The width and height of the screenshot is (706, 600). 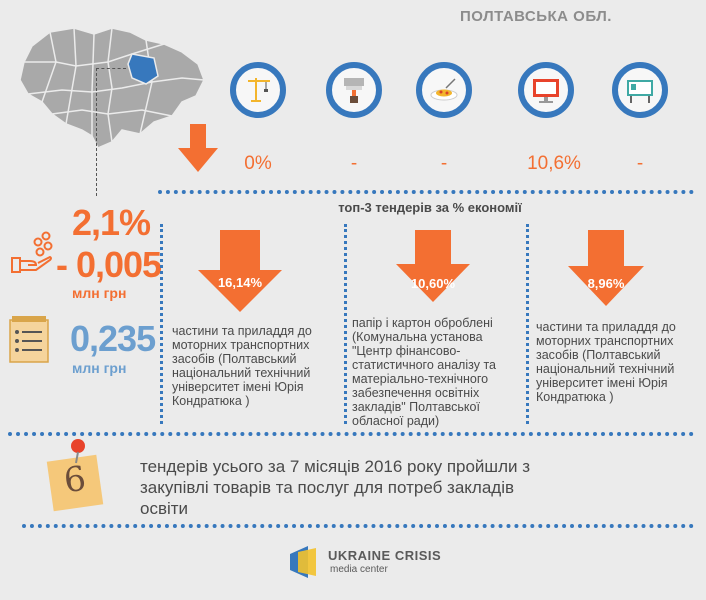 What do you see at coordinates (527, 324) in the screenshot?
I see `column-divider-right` at bounding box center [527, 324].